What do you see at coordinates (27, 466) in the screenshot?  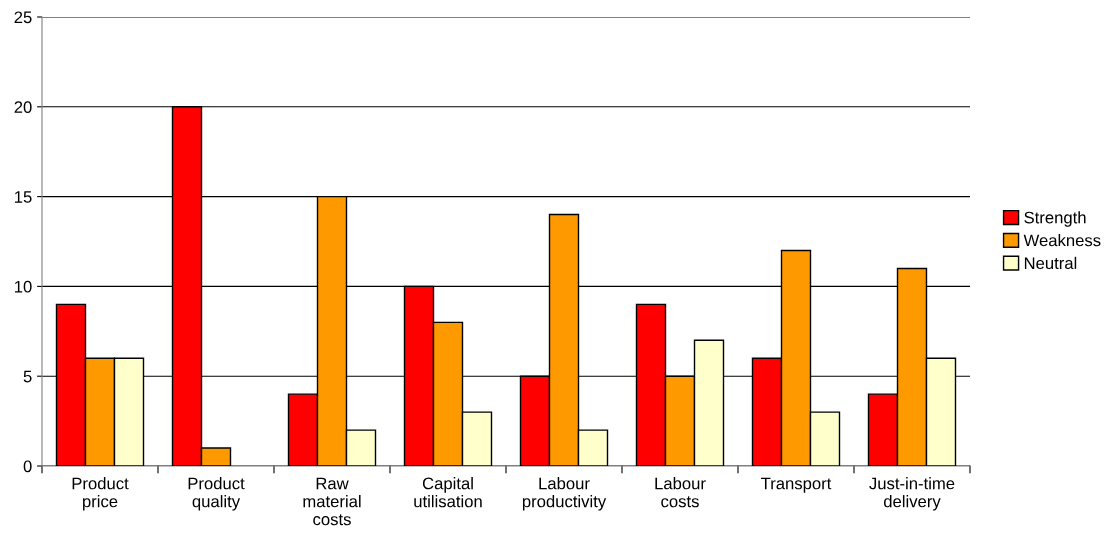 I see `y-tick-label: 0` at bounding box center [27, 466].